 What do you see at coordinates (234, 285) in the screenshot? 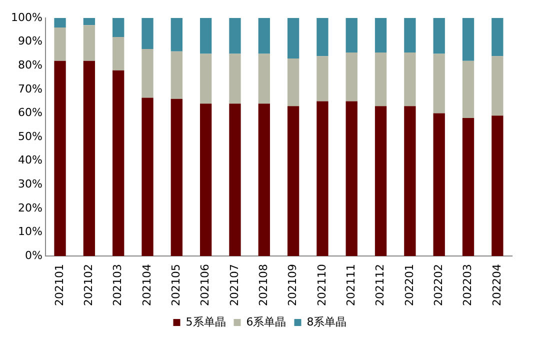
I see `x-tick-label: 202107` at bounding box center [234, 285].